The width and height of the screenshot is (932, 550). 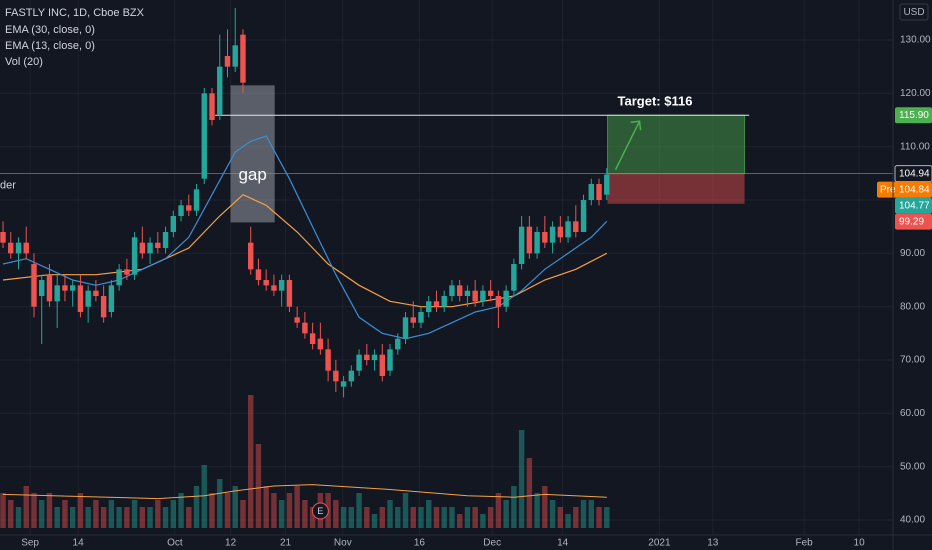 What do you see at coordinates (888, 189) in the screenshot?
I see `price-label-prefix: Pre` at bounding box center [888, 189].